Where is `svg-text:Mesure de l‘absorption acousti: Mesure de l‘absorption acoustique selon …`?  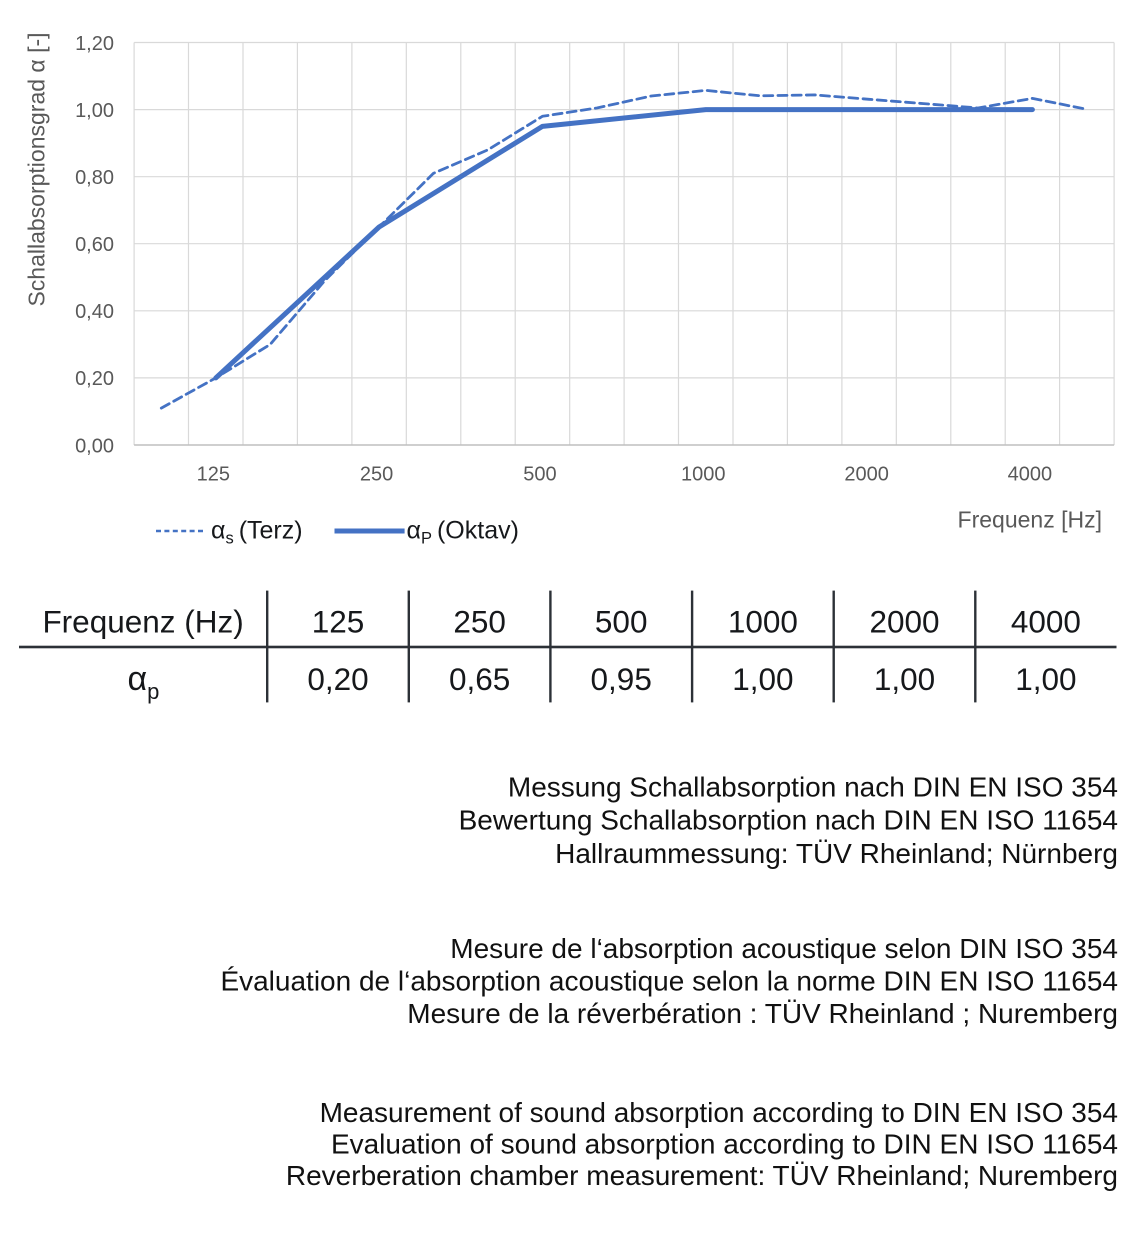
svg-text:Mesure de l‘absorption acousti: Mesure de l‘absorption acoustique selon … is located at coordinates (784, 948).